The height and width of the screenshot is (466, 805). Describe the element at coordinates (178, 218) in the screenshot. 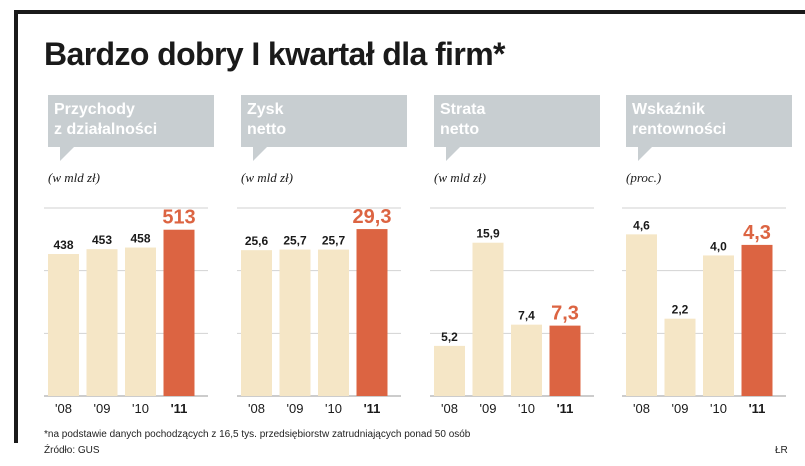

I see `data-label: 513` at that location.